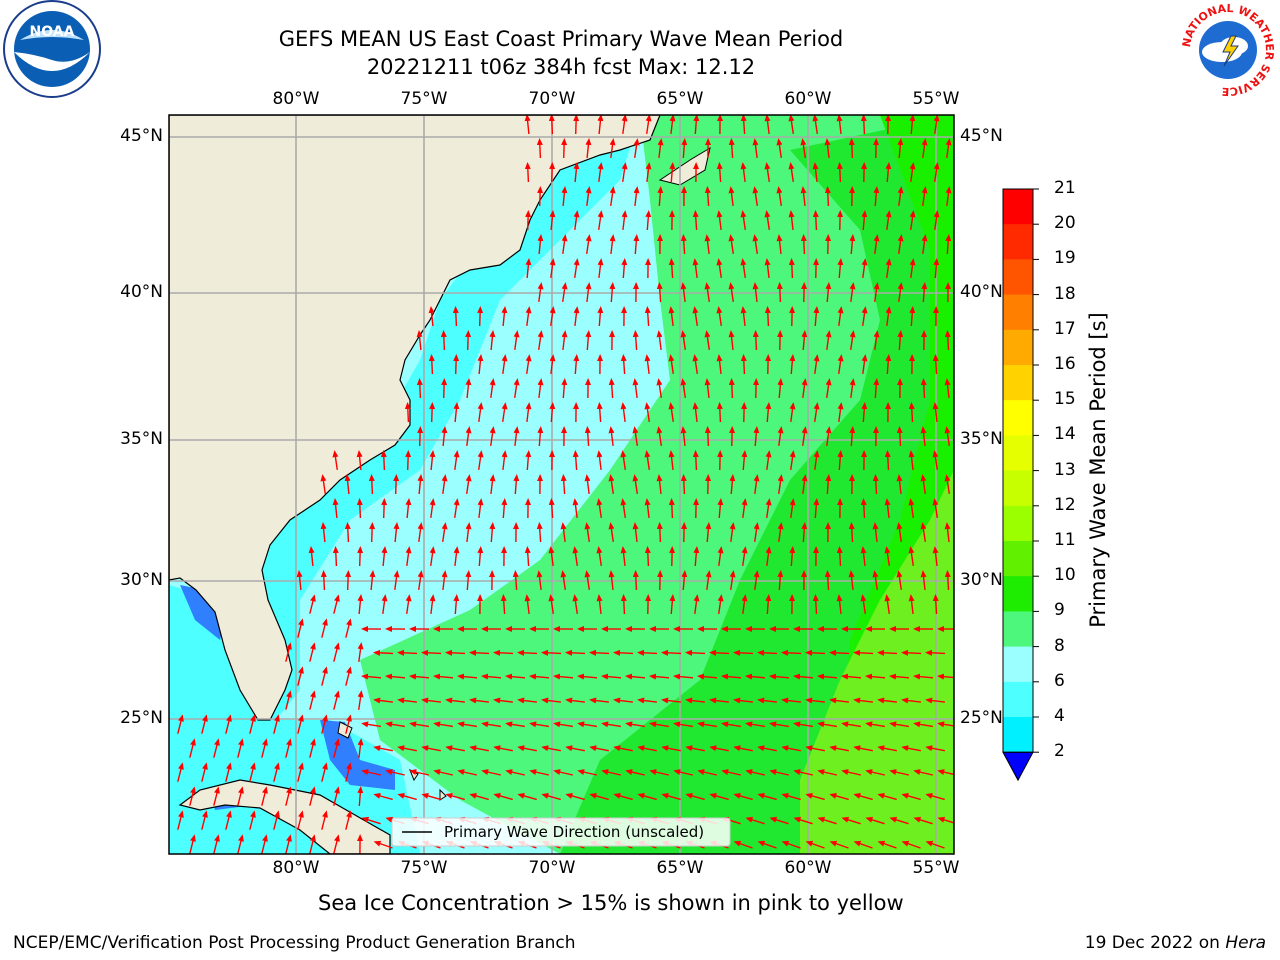  What do you see at coordinates (52, 50) in the screenshot?
I see `noaa-logo: NOAA` at bounding box center [52, 50].